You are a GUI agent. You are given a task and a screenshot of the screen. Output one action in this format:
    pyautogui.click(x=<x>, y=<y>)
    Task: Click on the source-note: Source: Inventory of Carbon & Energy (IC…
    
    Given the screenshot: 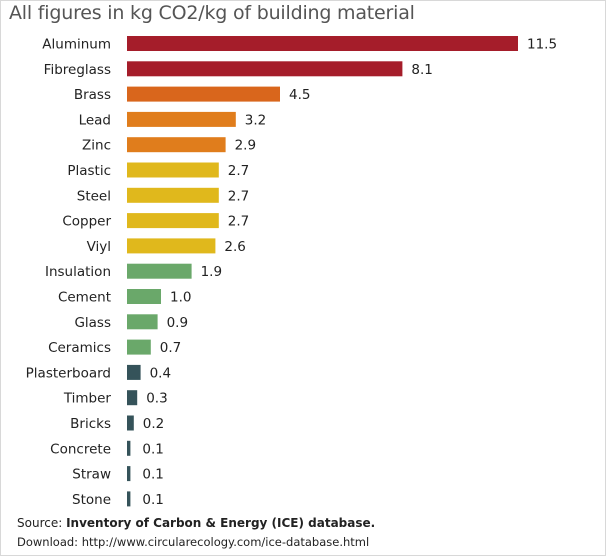 What is the action you would take?
    pyautogui.click(x=196, y=523)
    